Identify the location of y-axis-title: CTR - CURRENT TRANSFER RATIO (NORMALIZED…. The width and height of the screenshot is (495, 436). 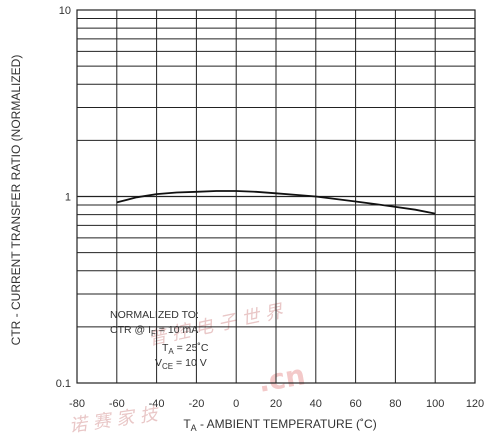
(16, 200).